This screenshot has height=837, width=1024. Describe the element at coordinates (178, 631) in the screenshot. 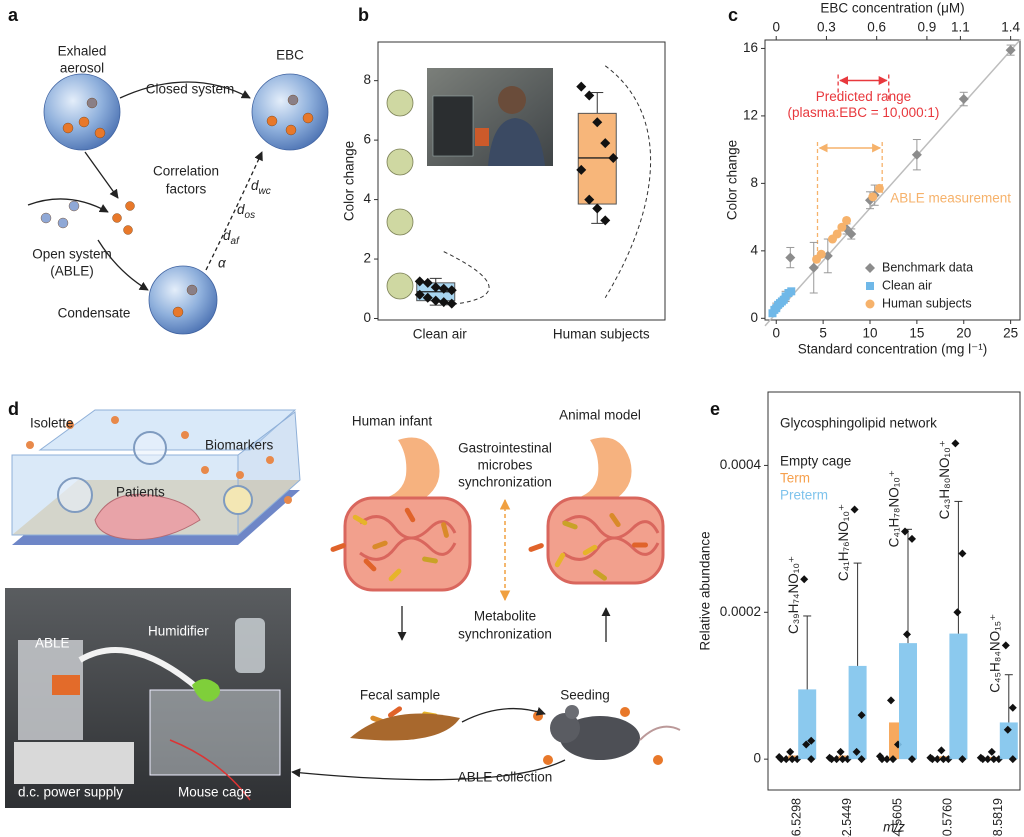

I see `label: Humidifier` at that location.